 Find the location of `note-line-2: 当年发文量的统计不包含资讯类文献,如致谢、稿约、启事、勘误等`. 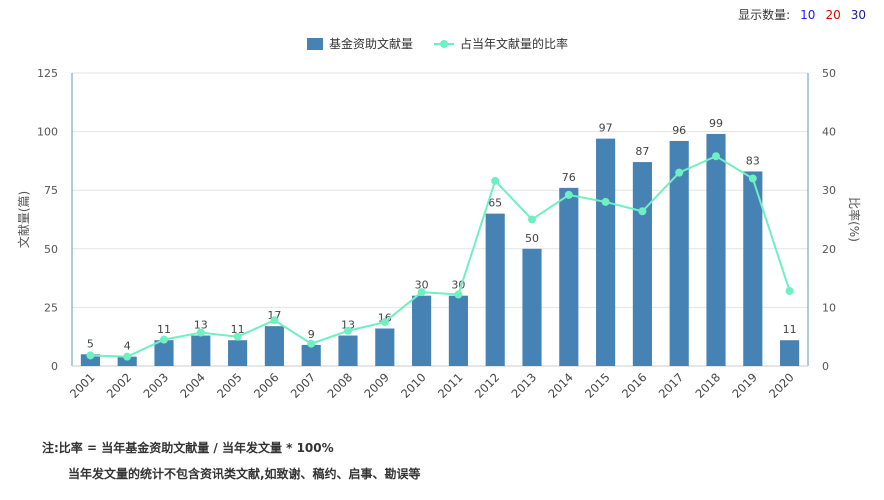

note-line-2: 当年发文量的统计不包含资讯类文献,如致谢、稿约、启事、勘误等 is located at coordinates (244, 474).